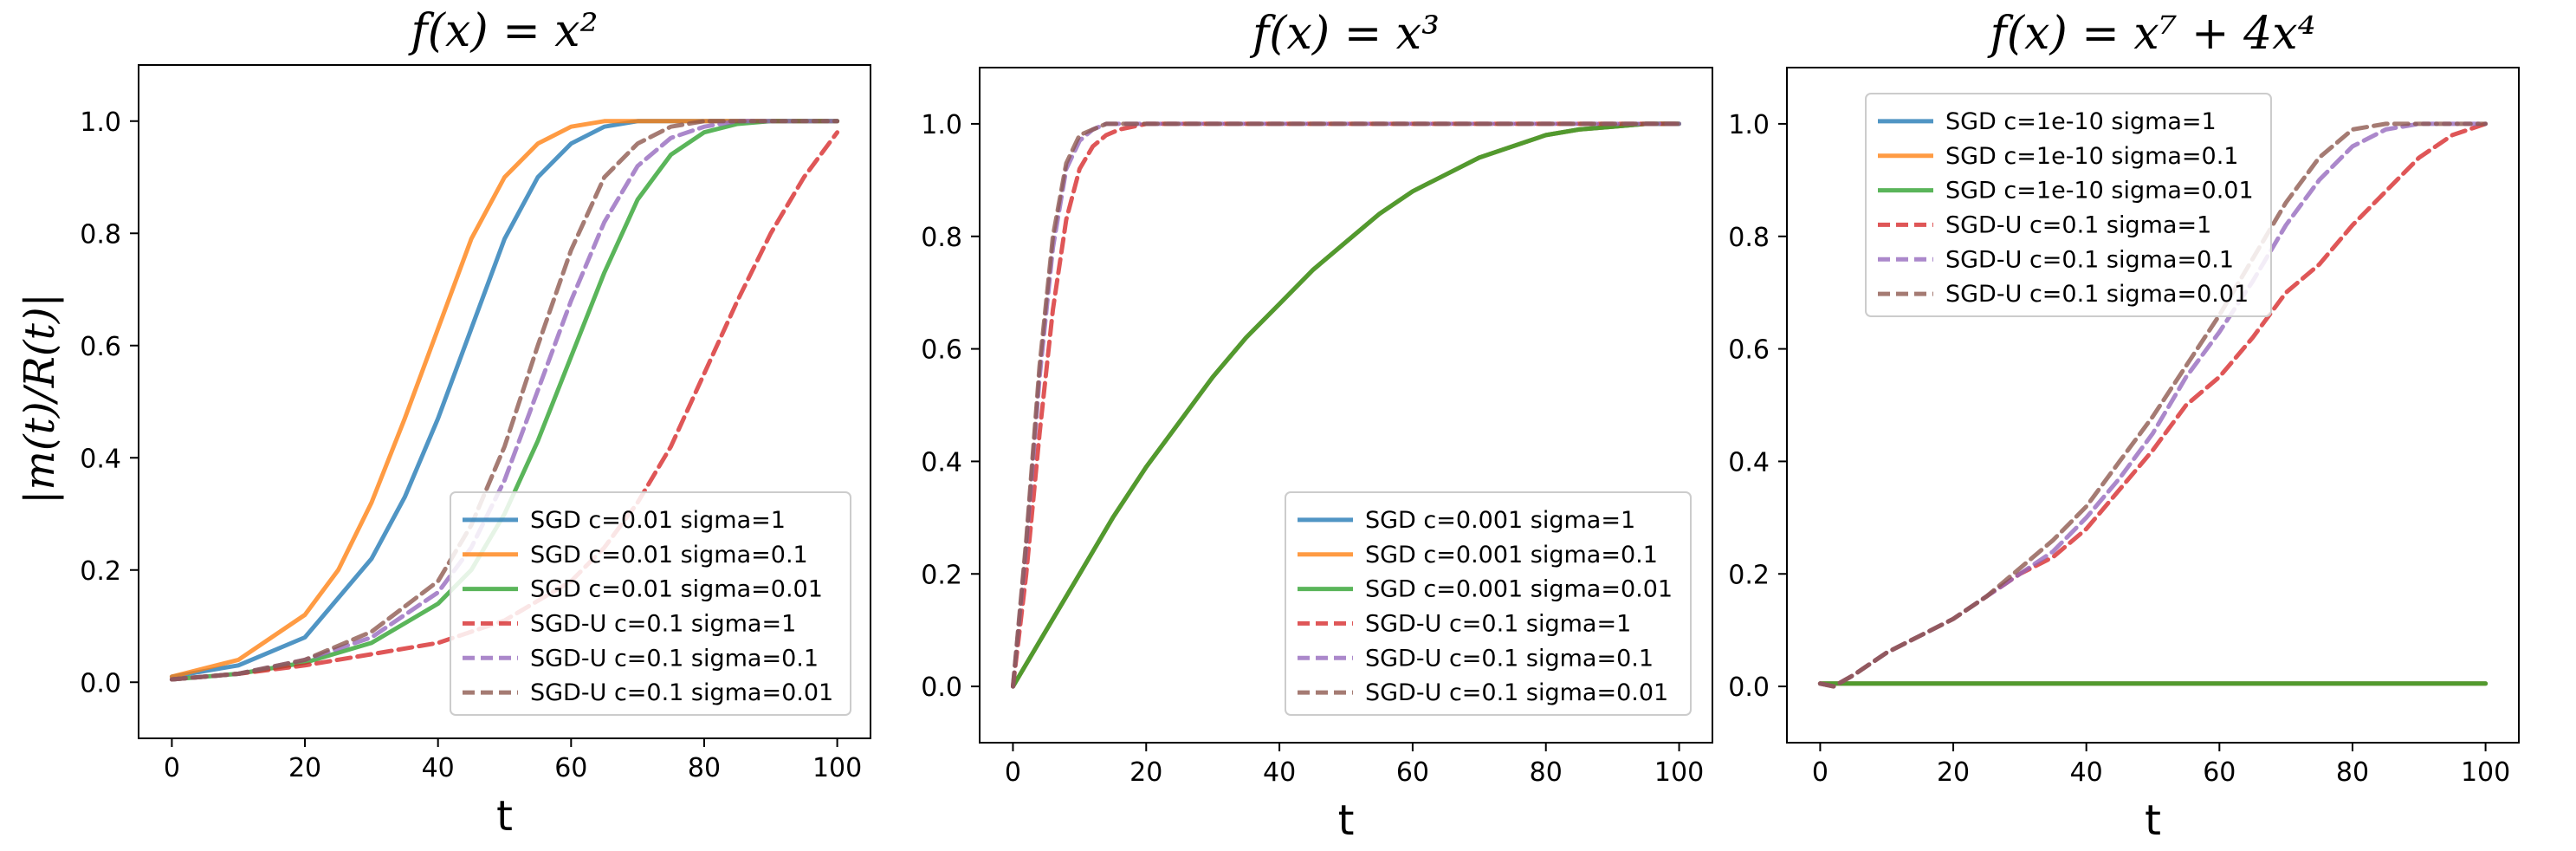 The image size is (2576, 851). I want to click on x-axis-label-3: t, so click(2153, 821).